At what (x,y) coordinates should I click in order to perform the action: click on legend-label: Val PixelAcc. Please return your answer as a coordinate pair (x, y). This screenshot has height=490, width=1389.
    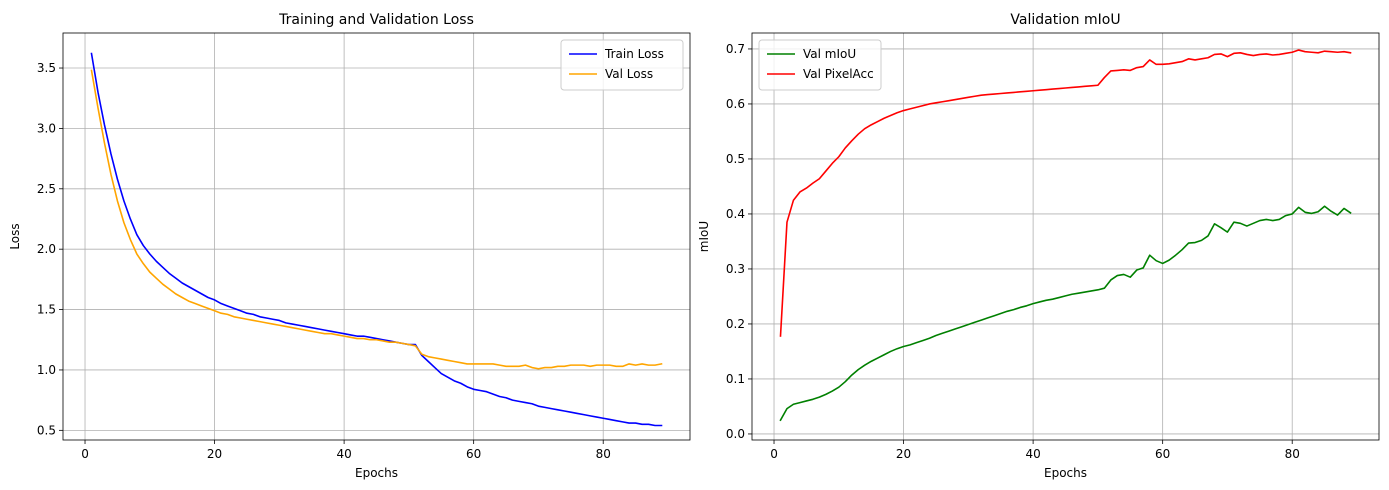
    Looking at the image, I should click on (838, 74).